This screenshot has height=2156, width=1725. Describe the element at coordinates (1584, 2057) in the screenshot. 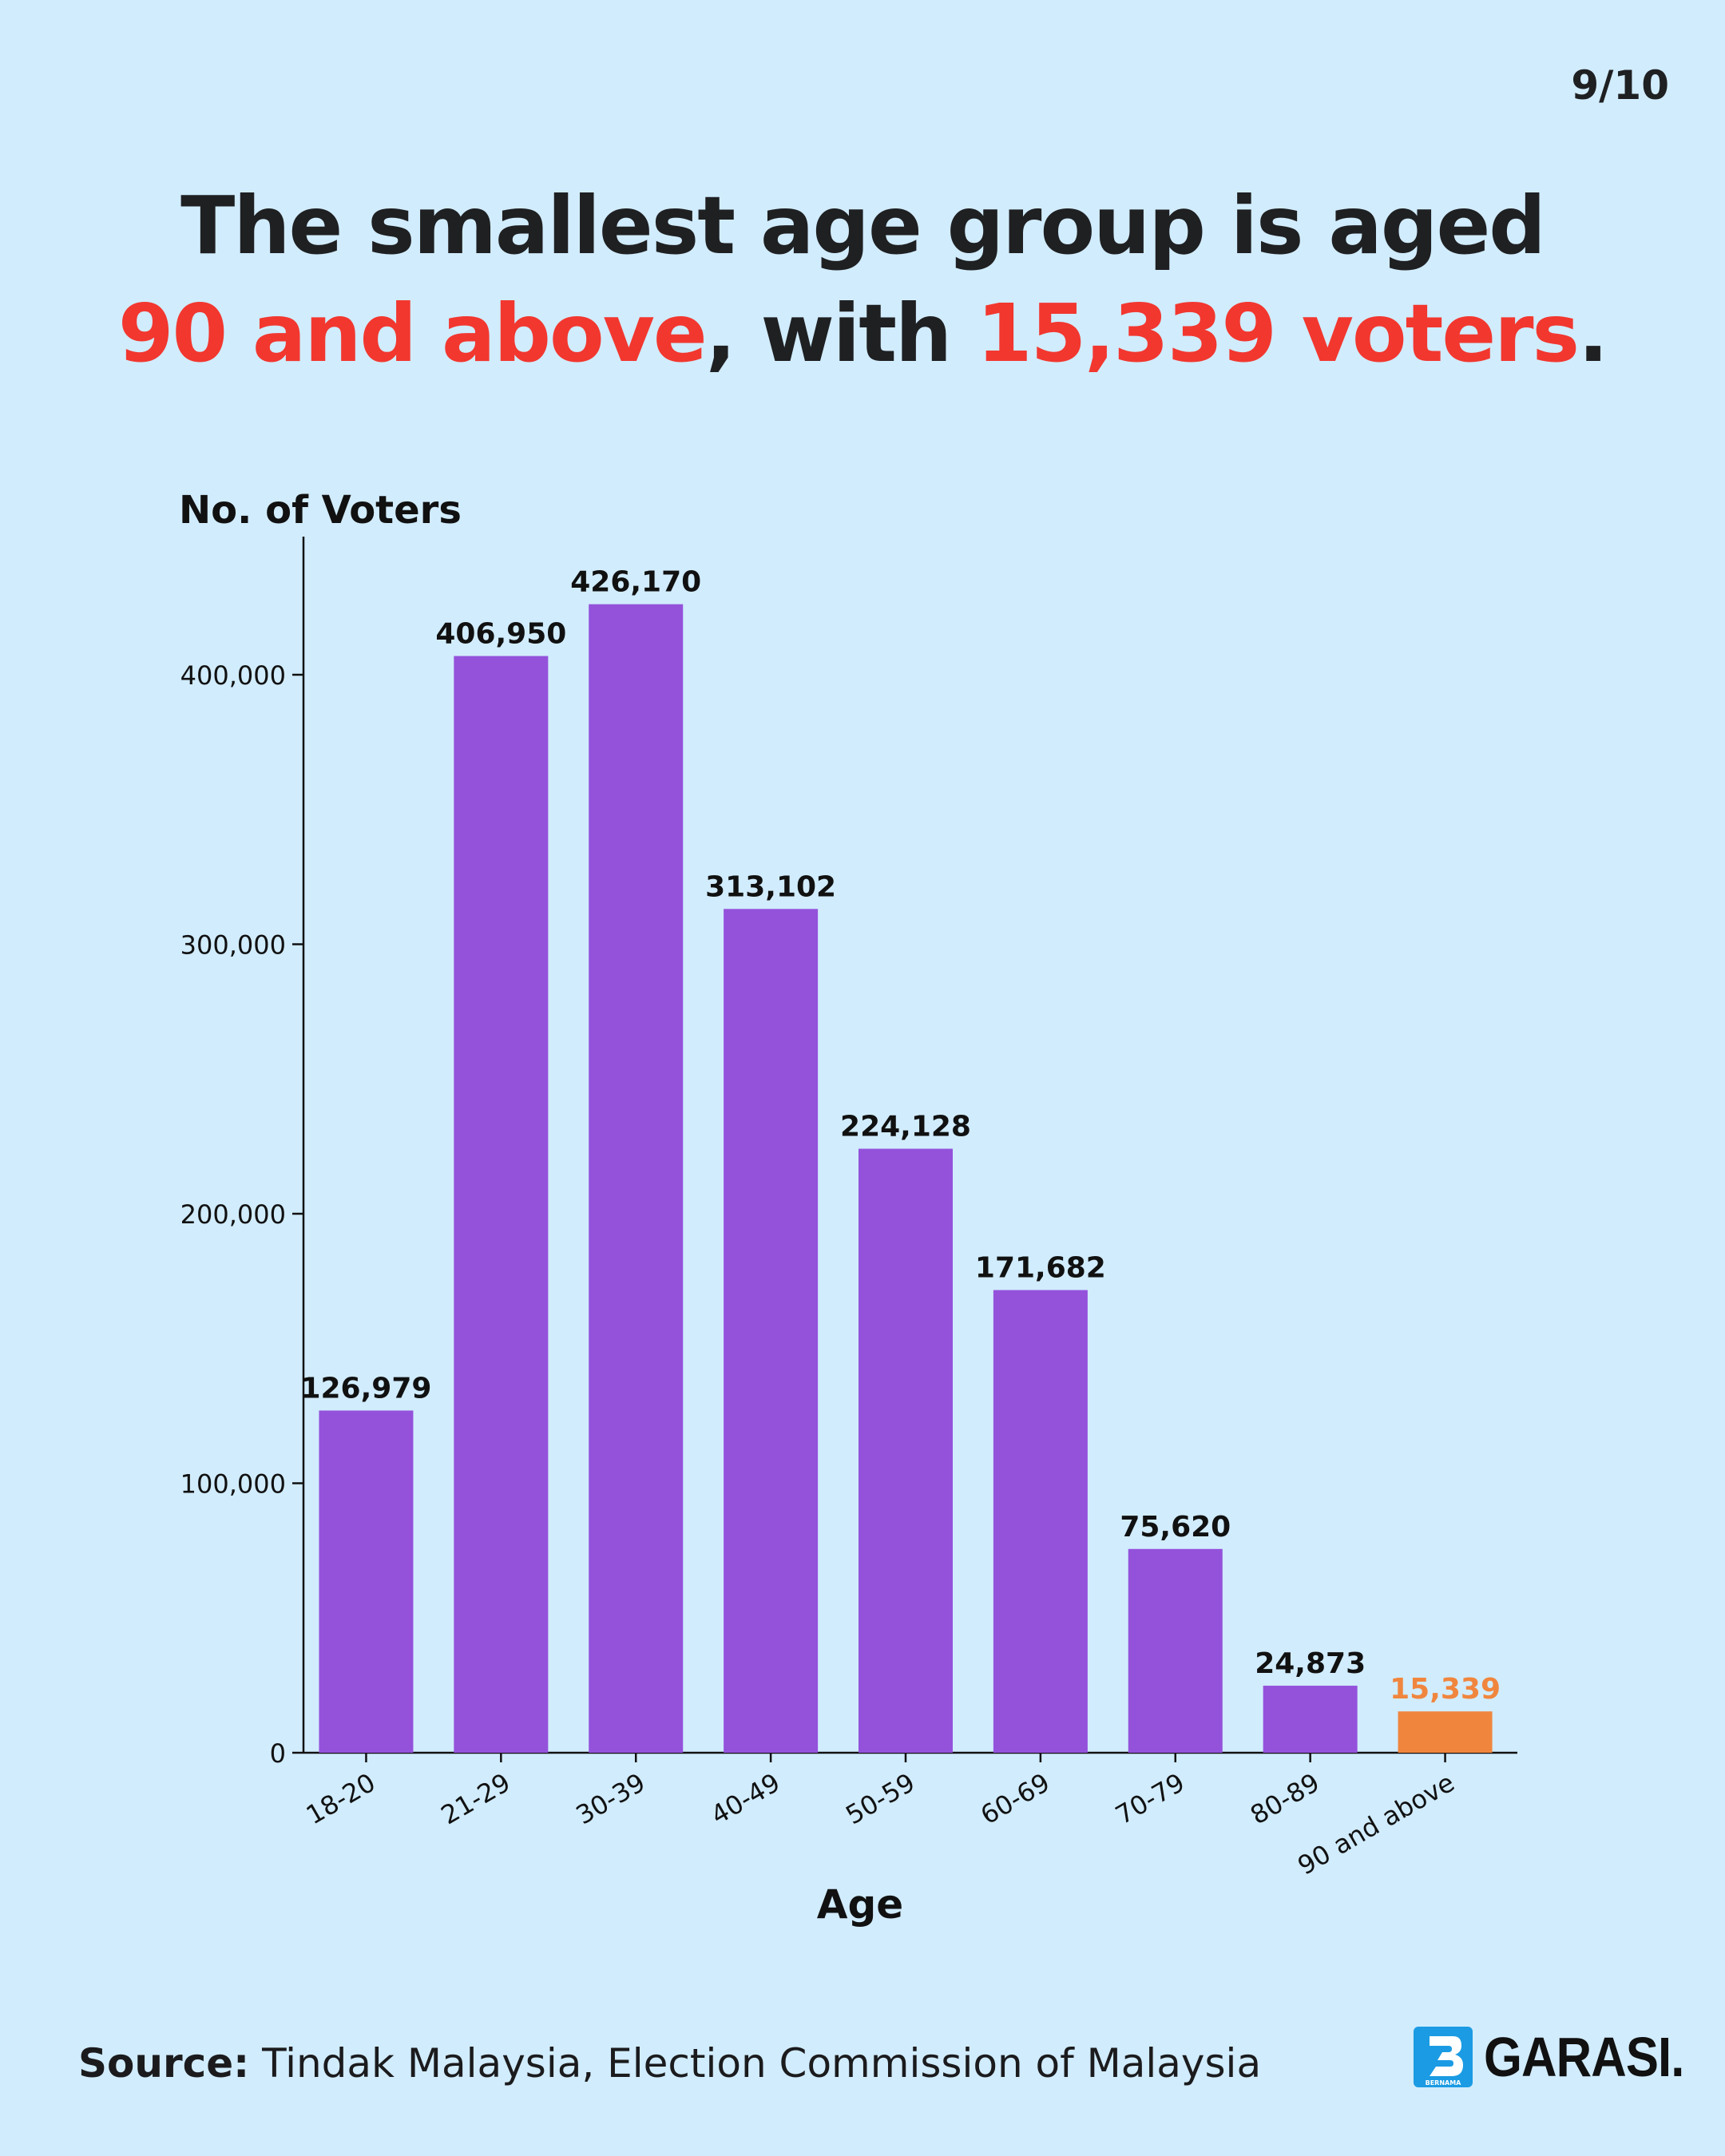

I see `brand-wordmark: GARASI.` at that location.